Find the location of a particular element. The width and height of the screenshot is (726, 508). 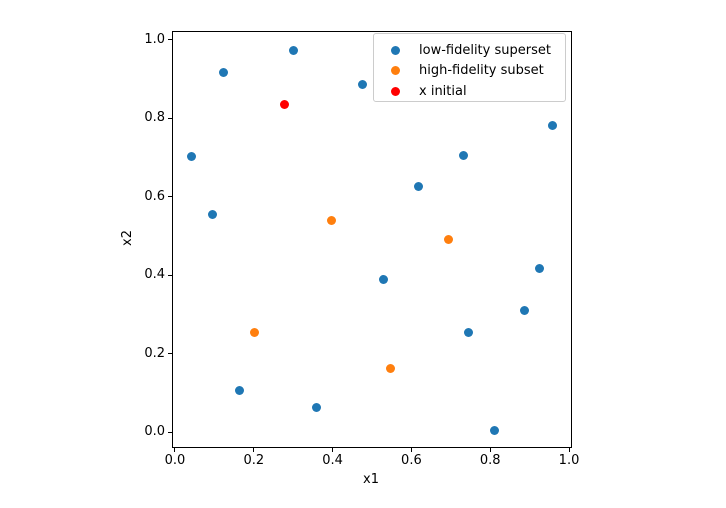

x-tick-label: 0.2 is located at coordinates (254, 460).